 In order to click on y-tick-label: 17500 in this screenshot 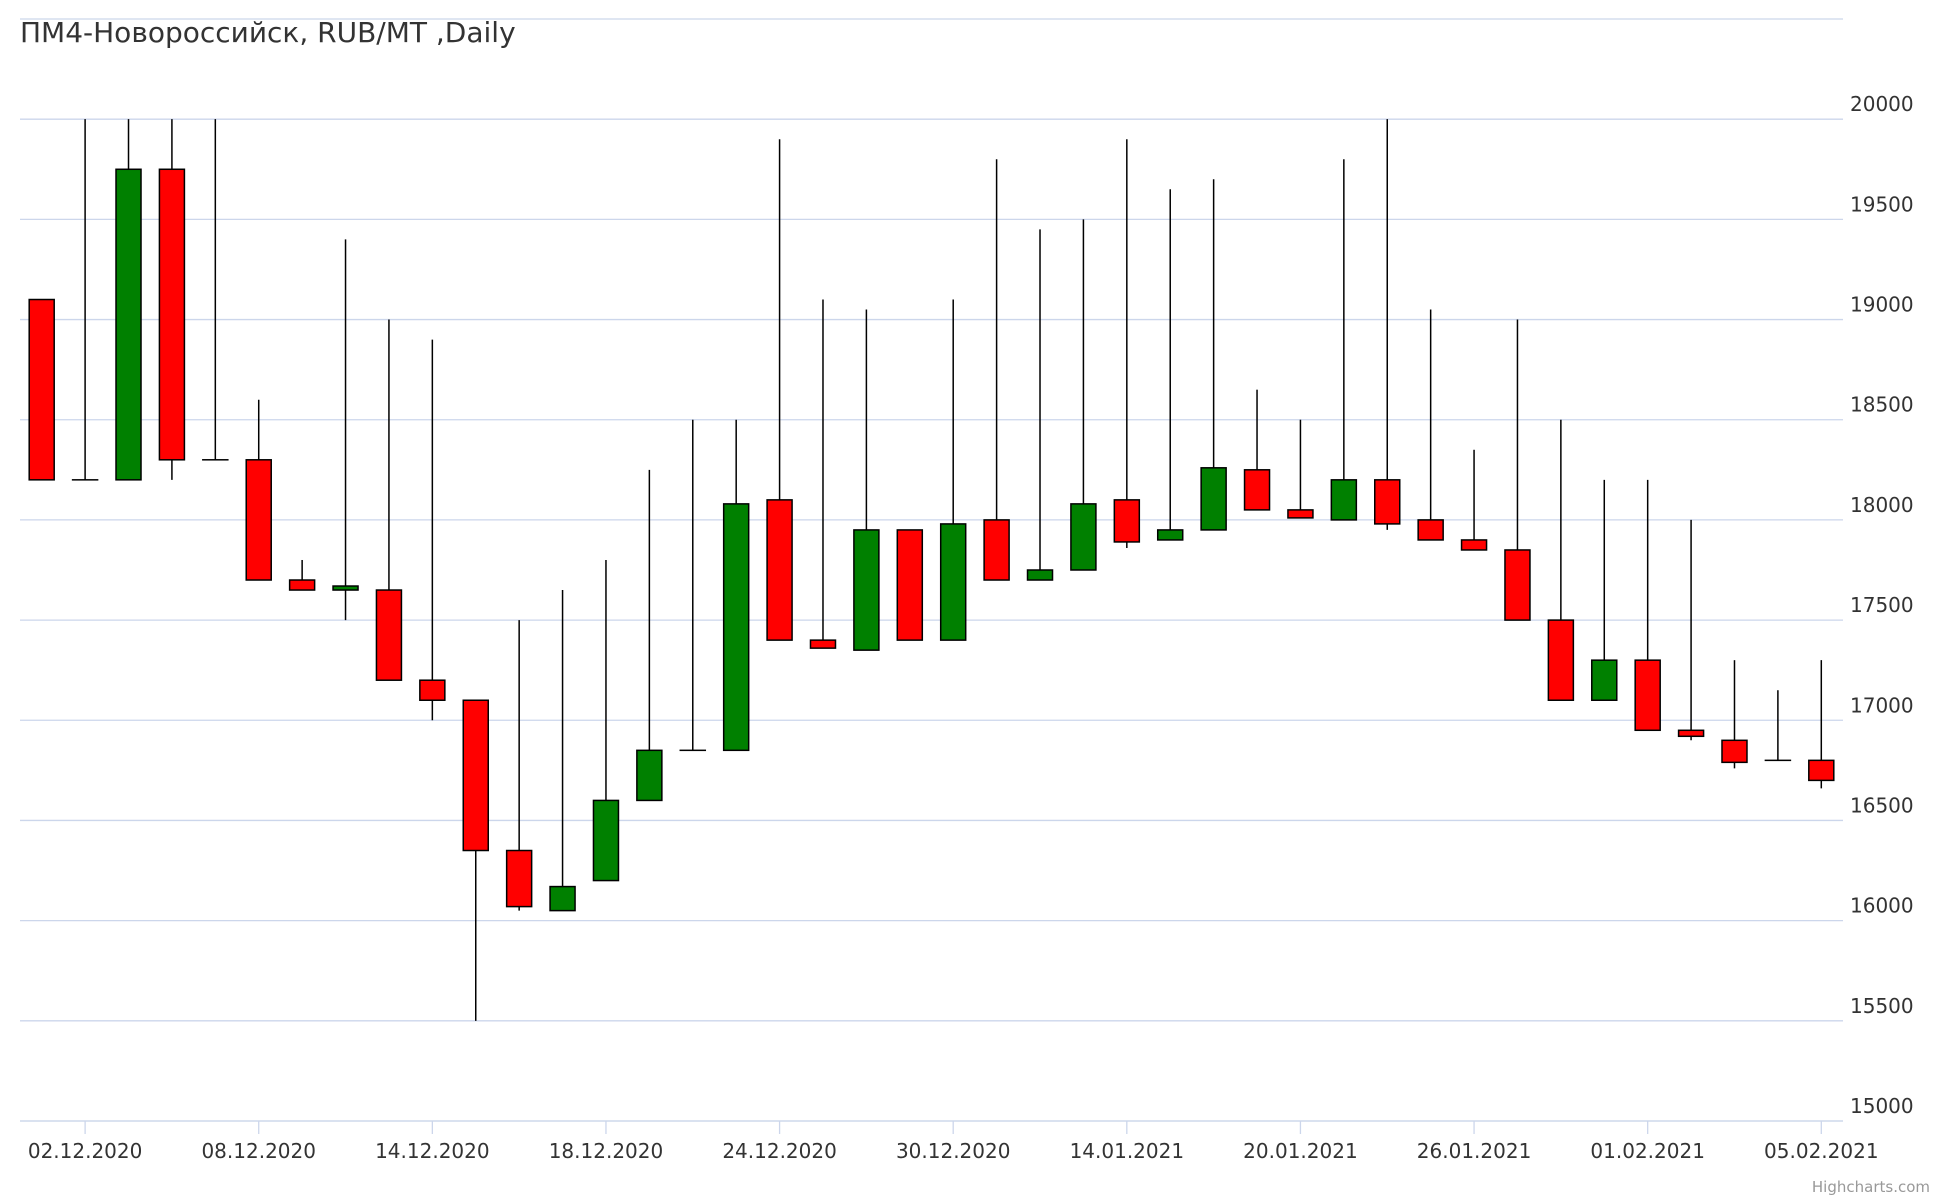, I will do `click(1882, 605)`.